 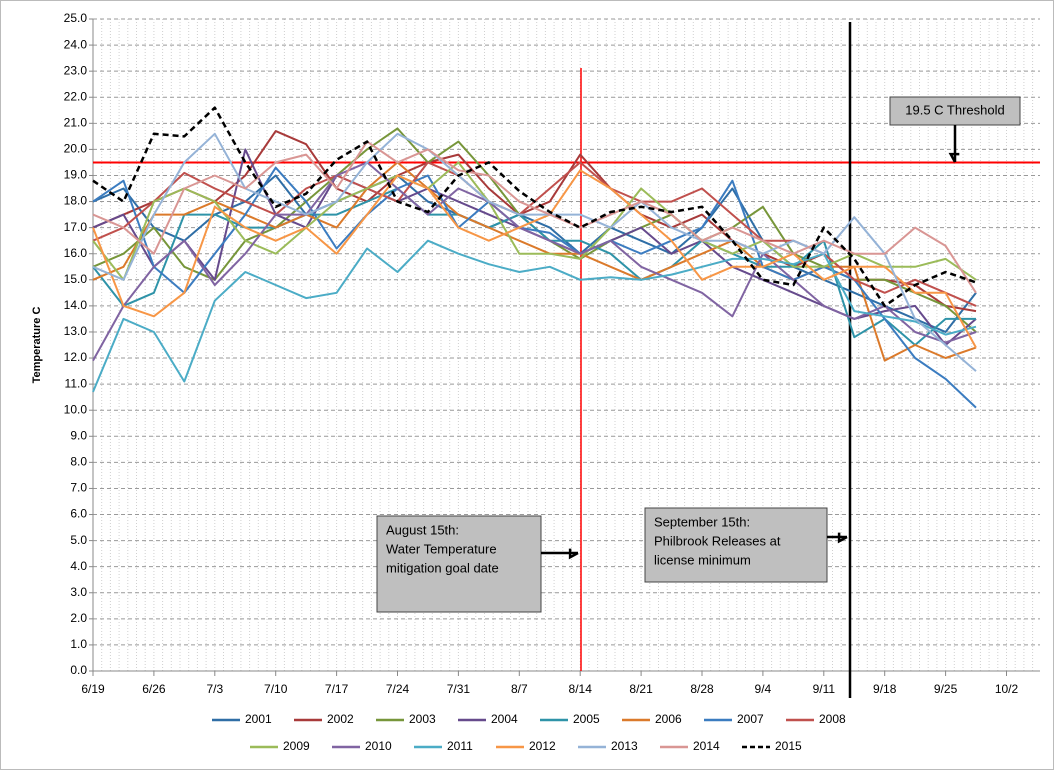 I want to click on y-tick-label: 11.0, so click(x=76, y=383).